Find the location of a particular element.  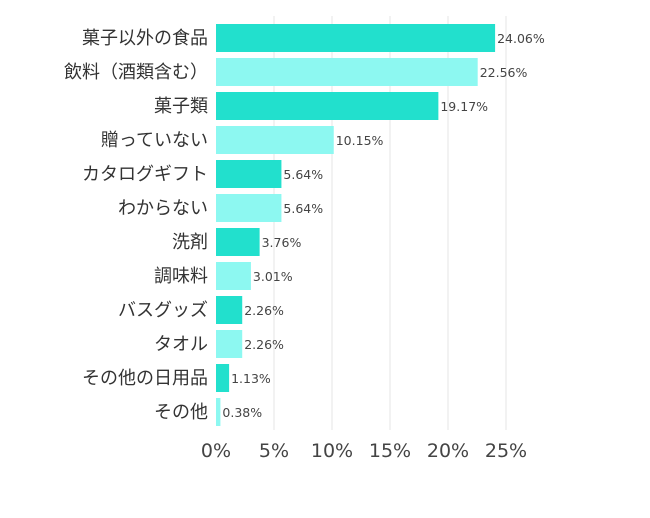

category-label-2: 菓子類 is located at coordinates (181, 106).